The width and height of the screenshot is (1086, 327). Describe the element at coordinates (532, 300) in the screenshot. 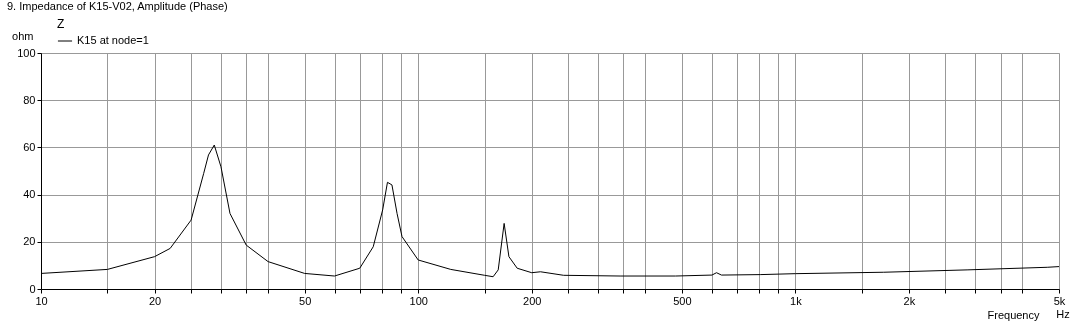

I see `x-tick-label: 200` at that location.